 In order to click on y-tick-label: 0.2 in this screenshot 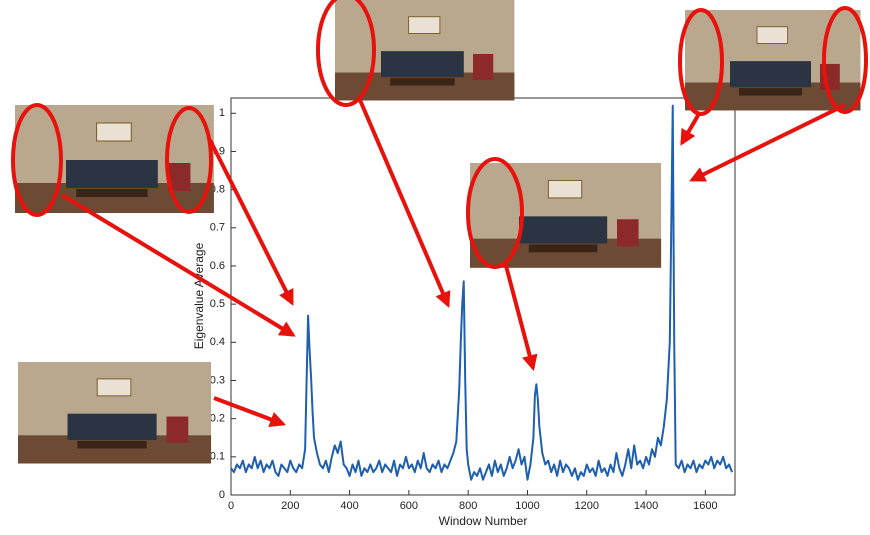, I will do `click(217, 419)`.